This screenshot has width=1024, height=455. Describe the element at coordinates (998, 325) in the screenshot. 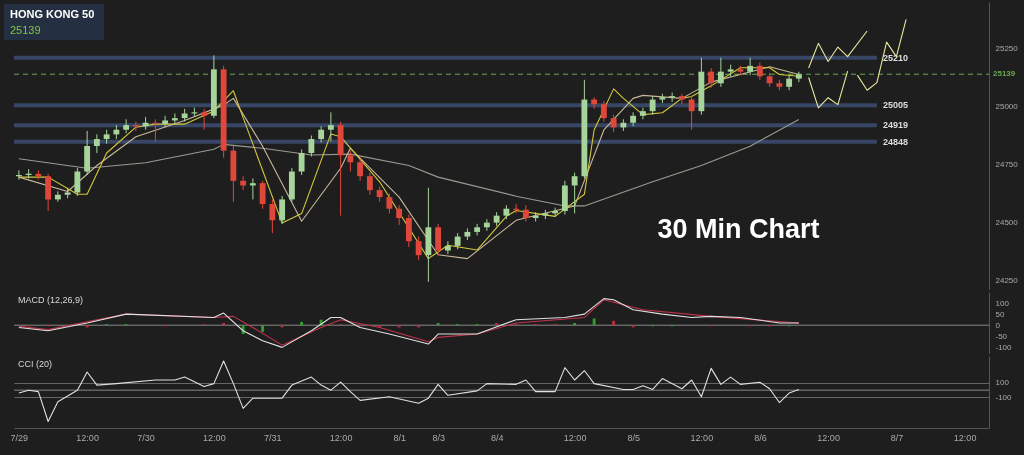

I see `y-tick-label: 0` at that location.